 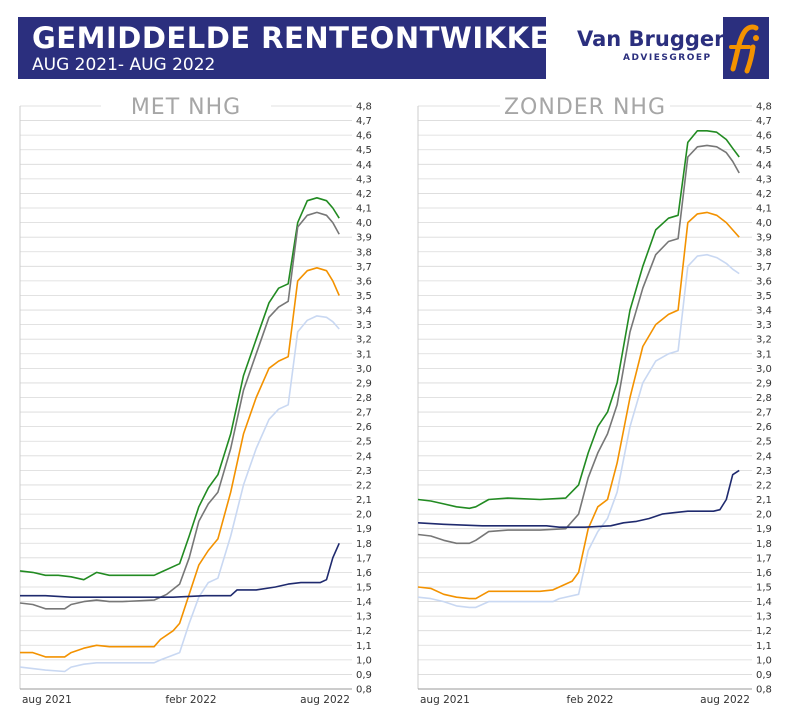 I want to click on x-tick-label: feb 2022, so click(x=590, y=700).